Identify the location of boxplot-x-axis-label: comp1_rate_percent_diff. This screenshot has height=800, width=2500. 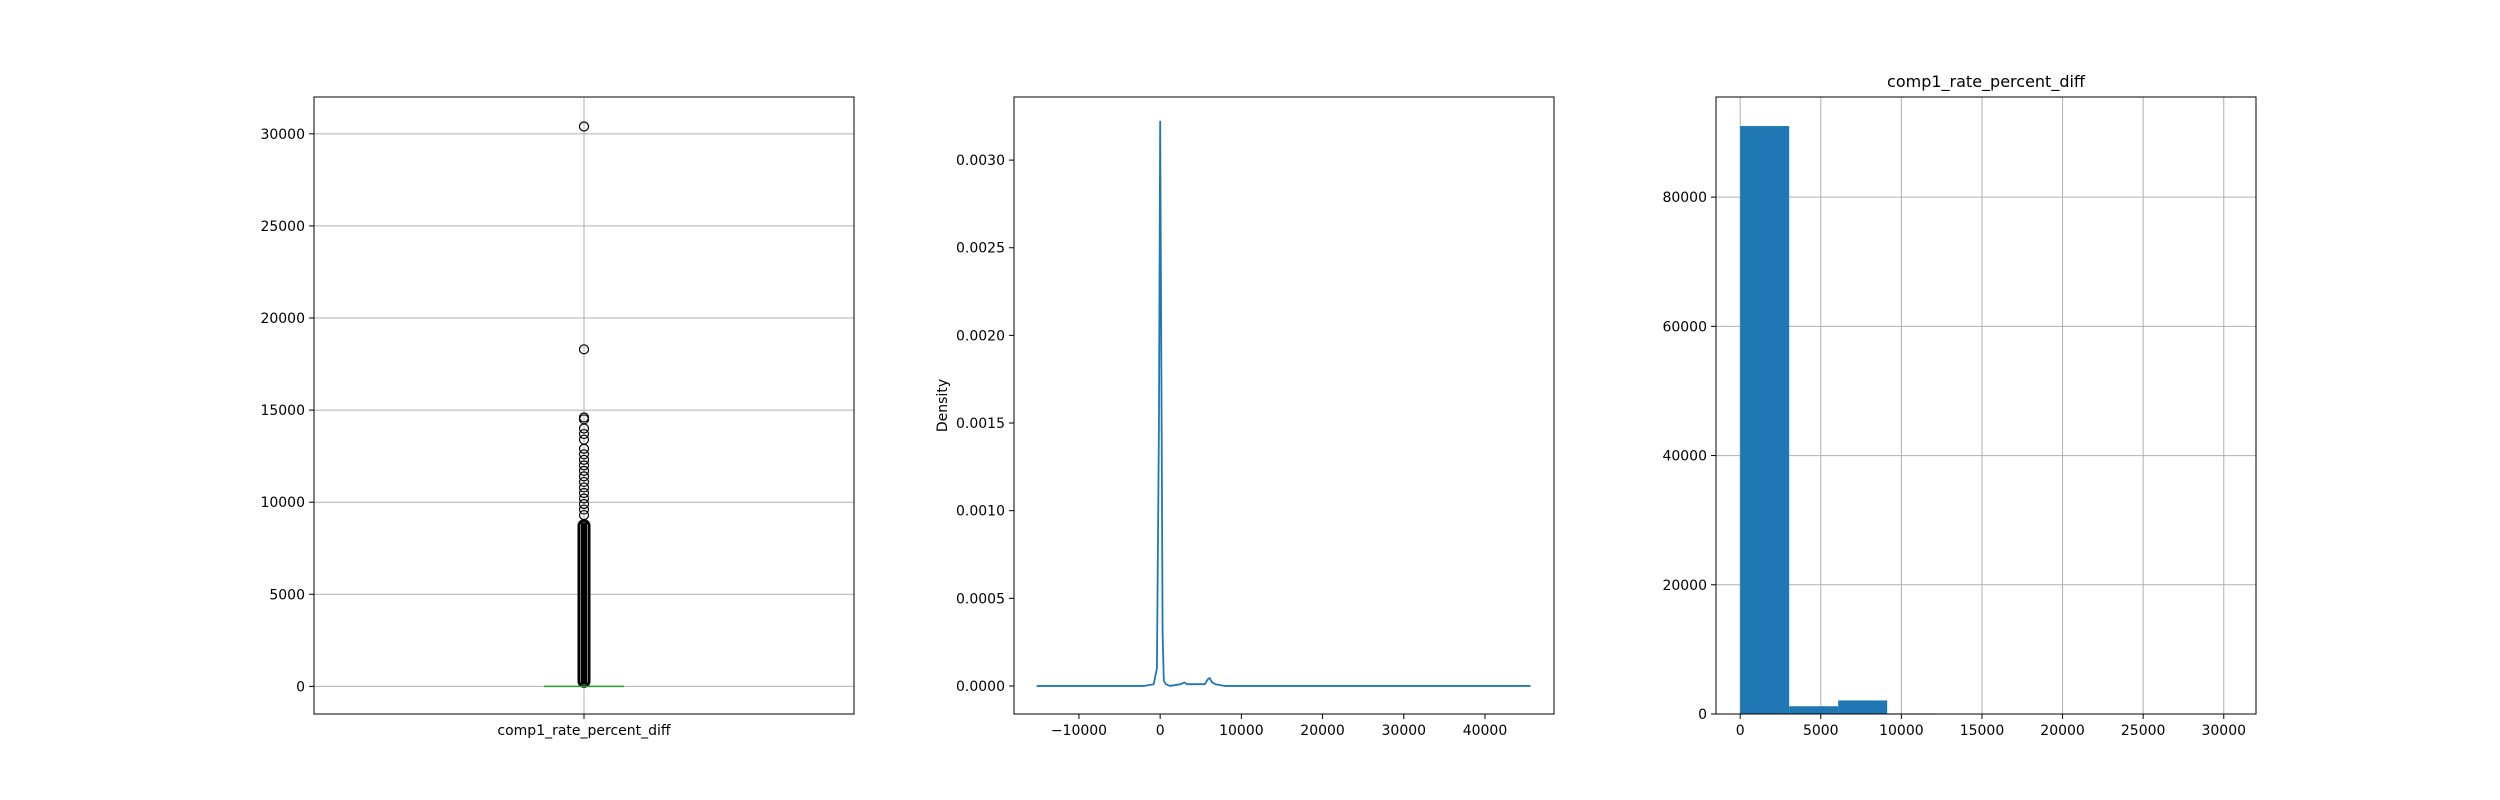
(584, 731).